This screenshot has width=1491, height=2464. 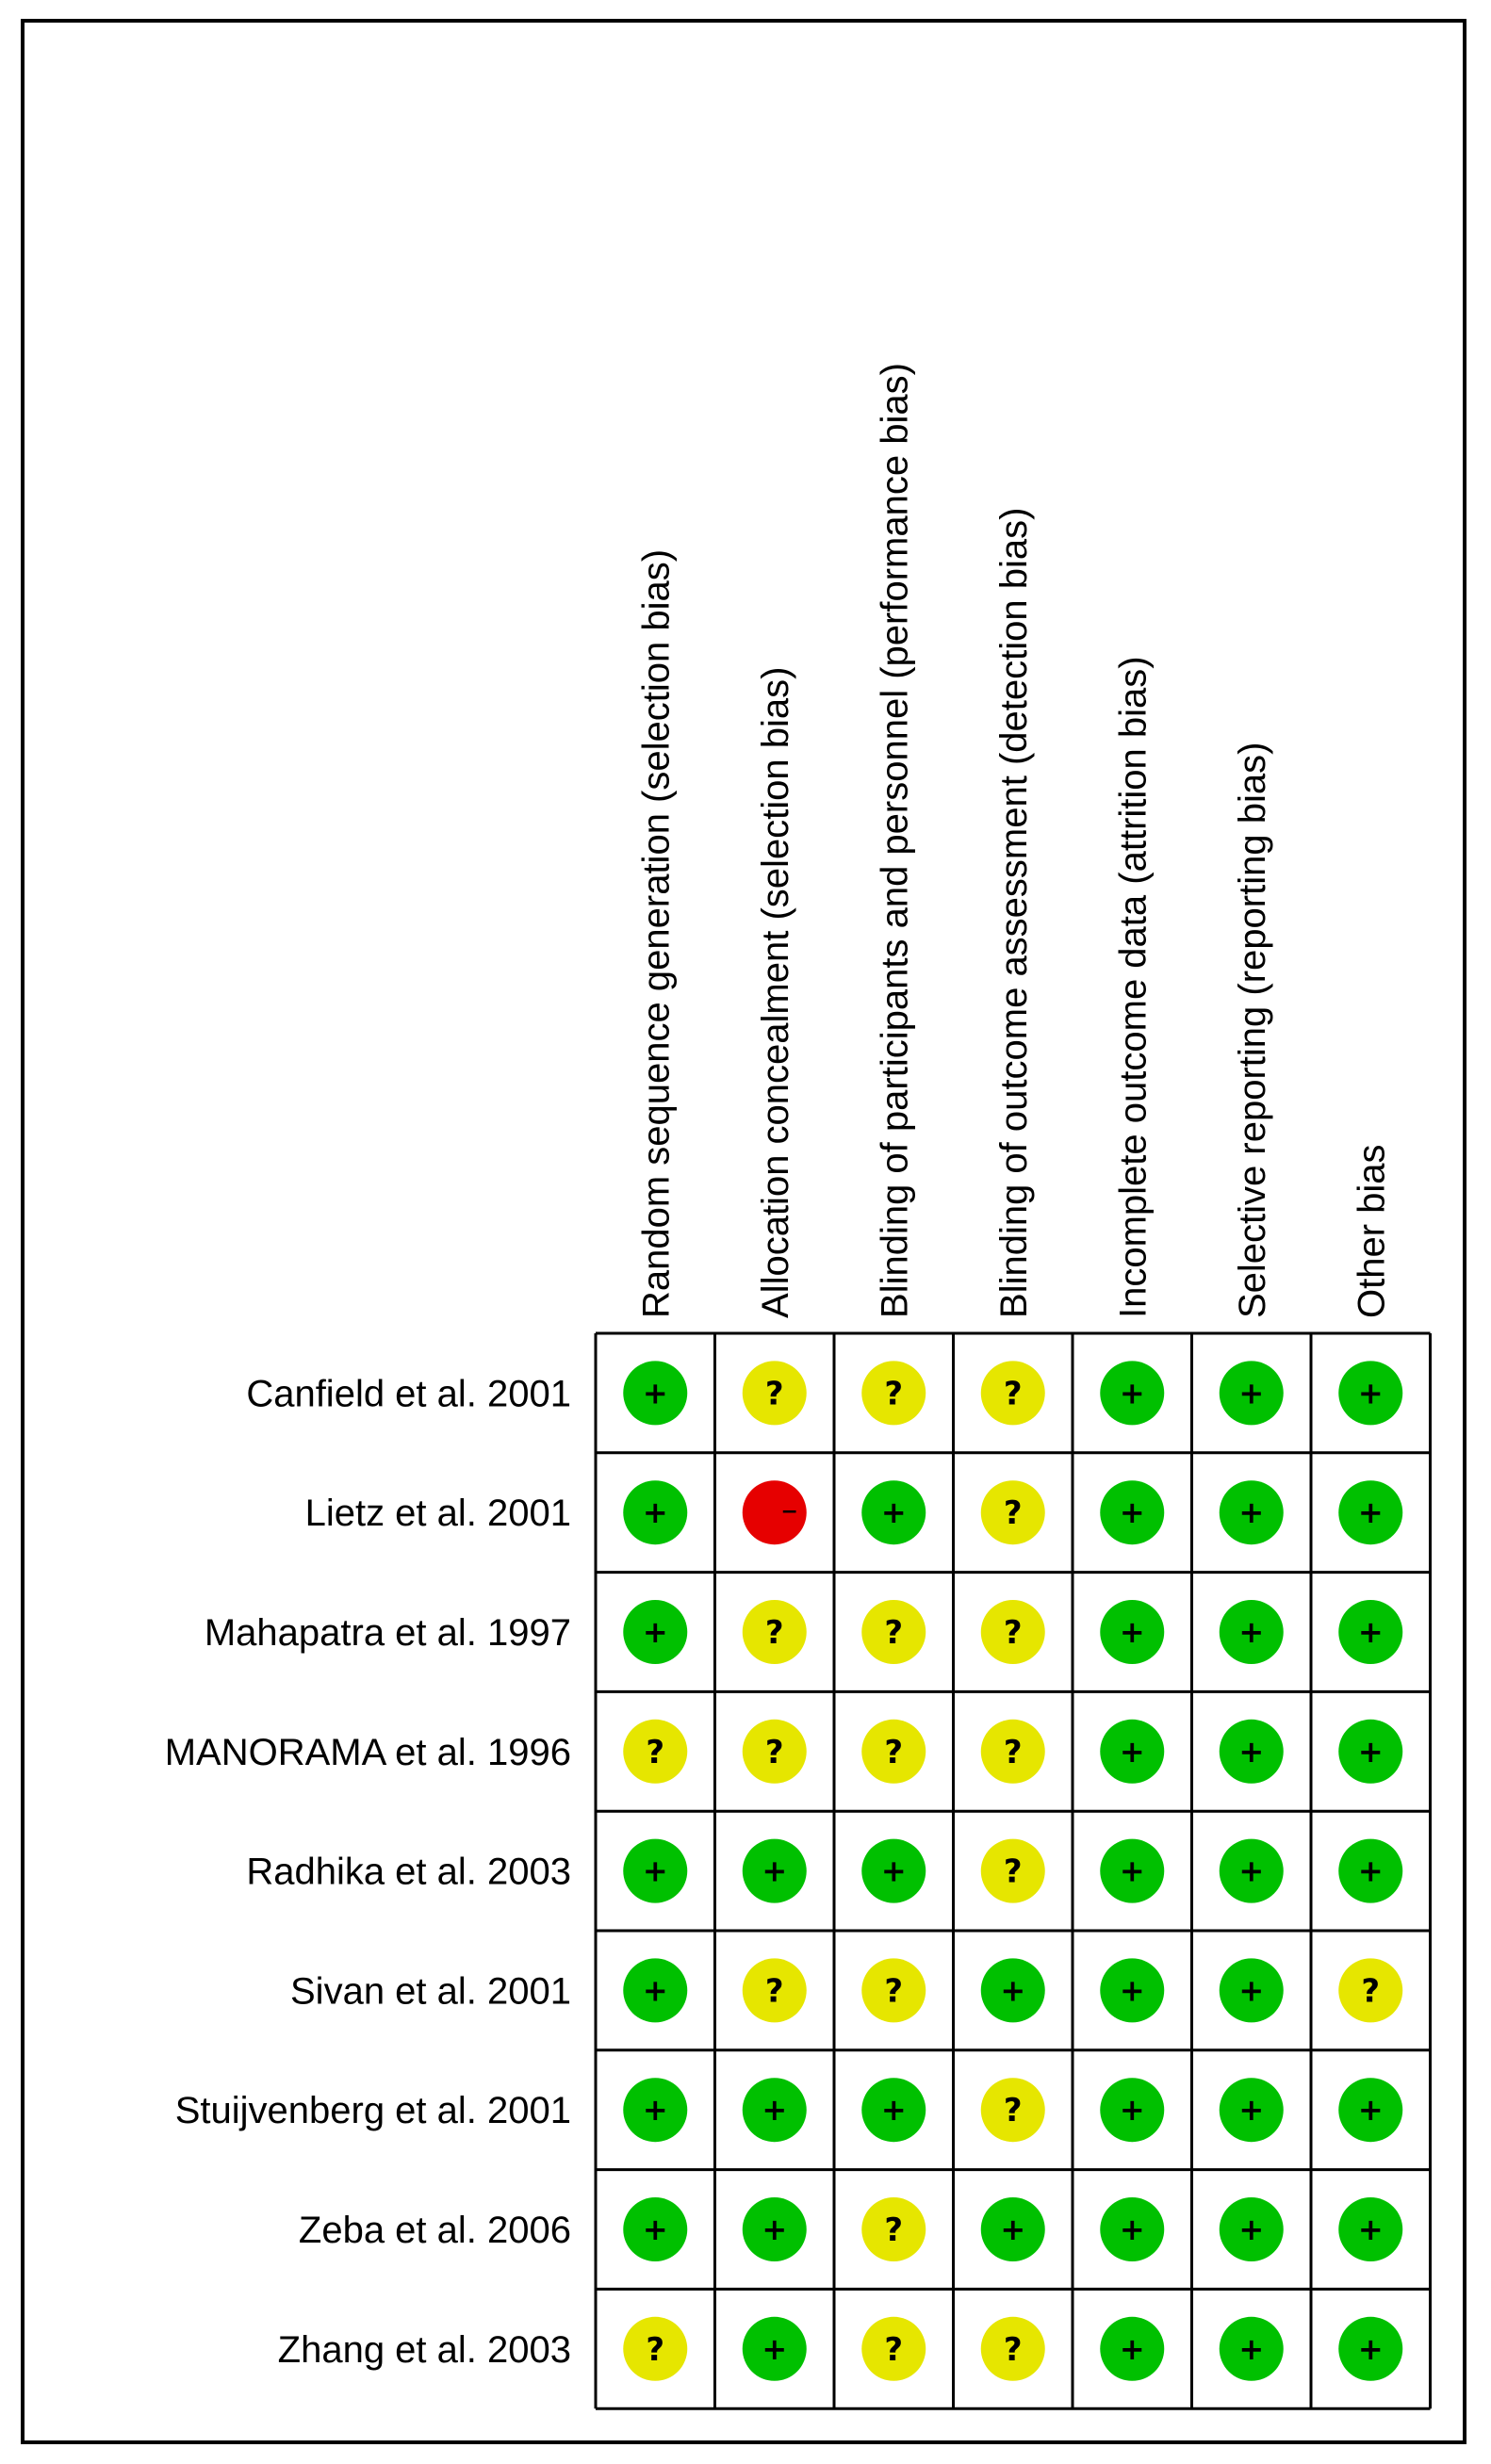 I want to click on rating-cell-9-4: ?, so click(x=1012, y=2348).